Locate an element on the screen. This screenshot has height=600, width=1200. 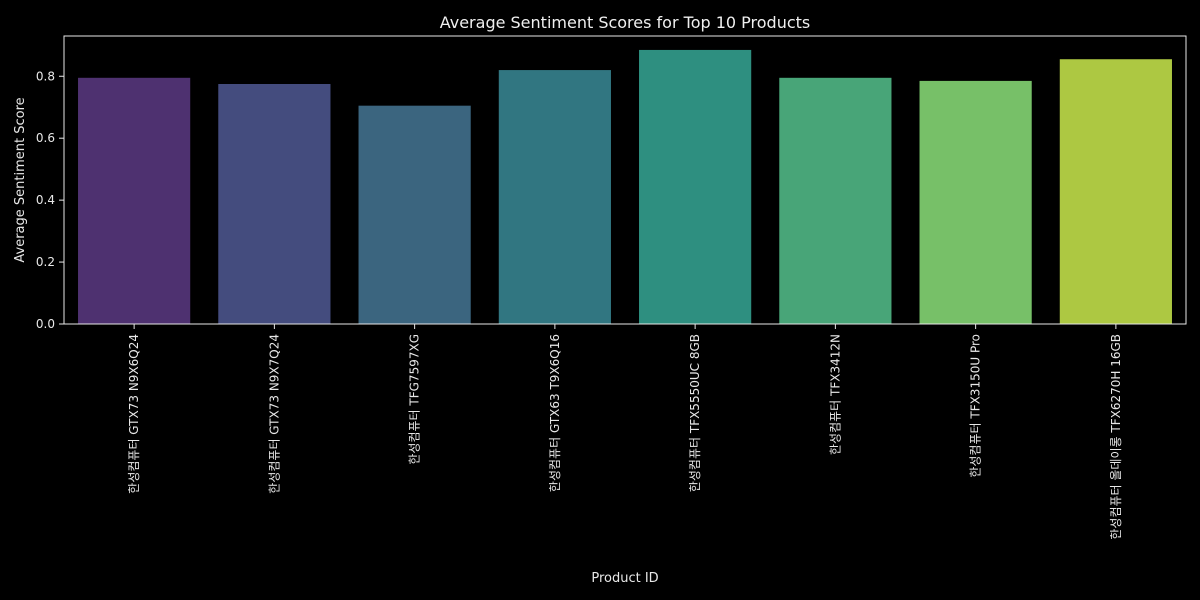
y-tick-label: 0.4 is located at coordinates (45, 200).